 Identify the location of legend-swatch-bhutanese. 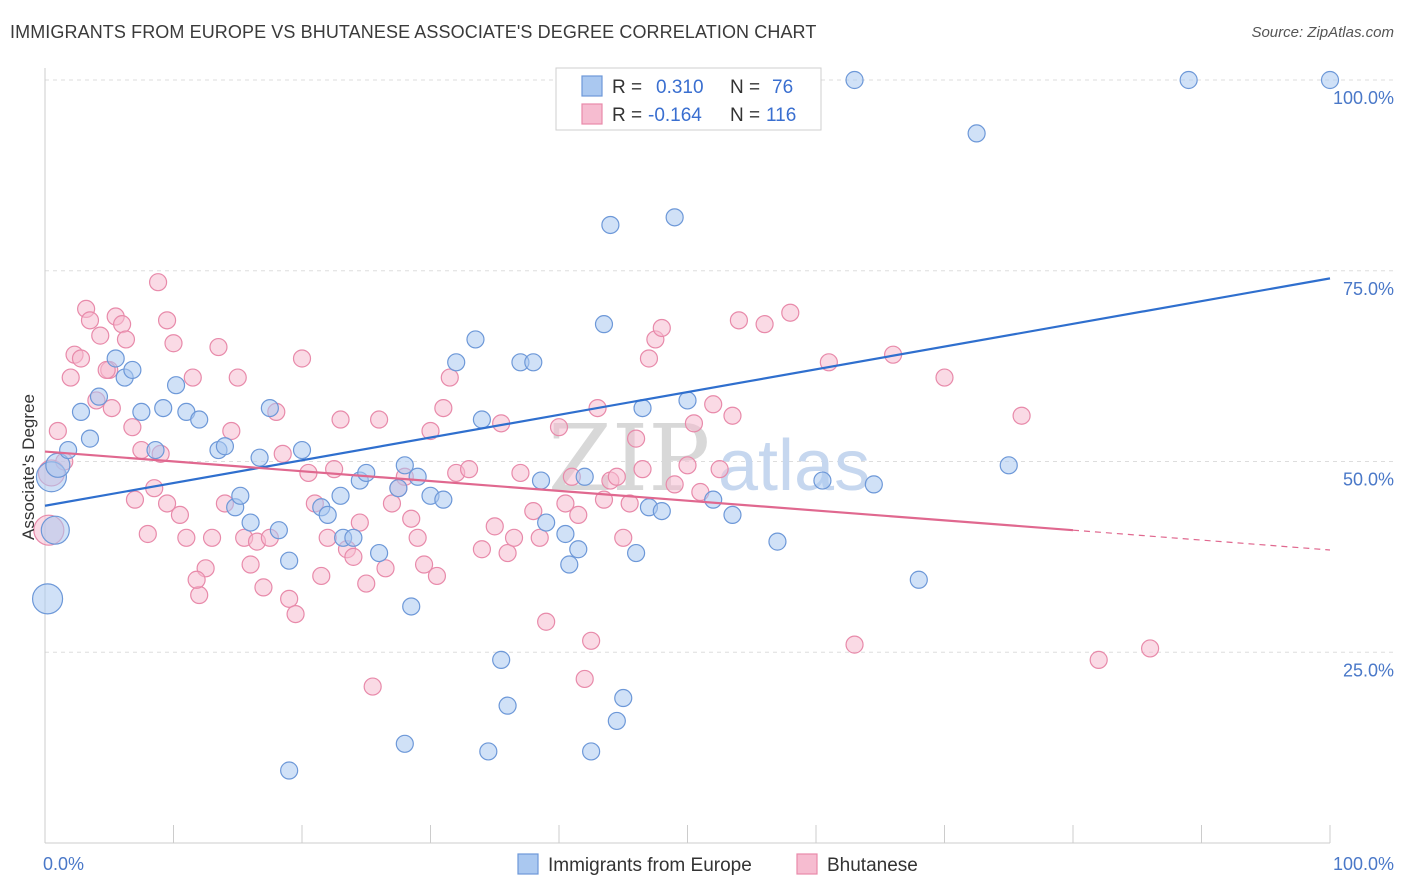
(592, 114).